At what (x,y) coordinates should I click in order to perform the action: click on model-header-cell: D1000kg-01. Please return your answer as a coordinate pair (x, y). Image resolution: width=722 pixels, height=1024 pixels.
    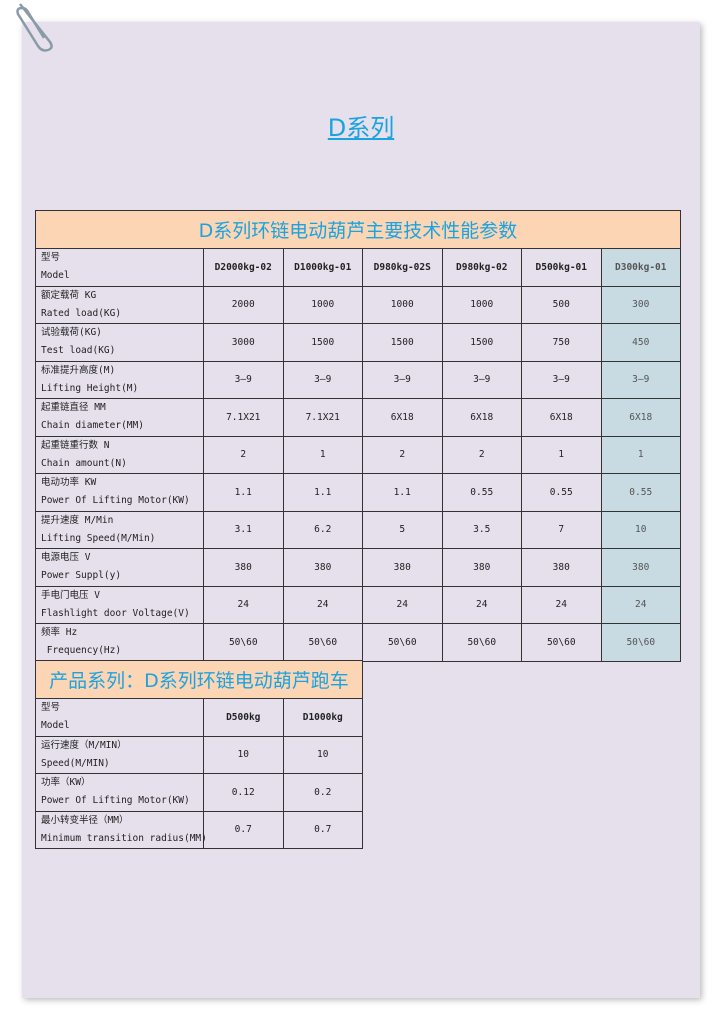
    Looking at the image, I should click on (322, 267).